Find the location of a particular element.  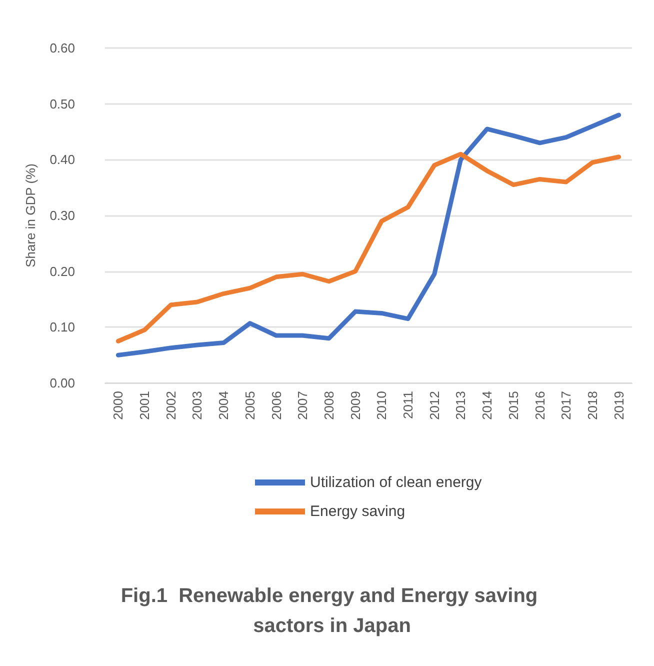

text: Fig.1 Renewable energy and Energy saving sactors in Japan is located at coordinates (332, 611).